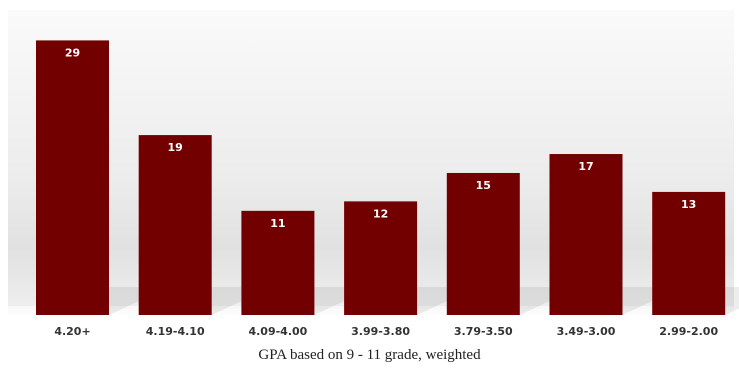 The height and width of the screenshot is (369, 739). Describe the element at coordinates (380, 213) in the screenshot. I see `data-label: 12` at that location.